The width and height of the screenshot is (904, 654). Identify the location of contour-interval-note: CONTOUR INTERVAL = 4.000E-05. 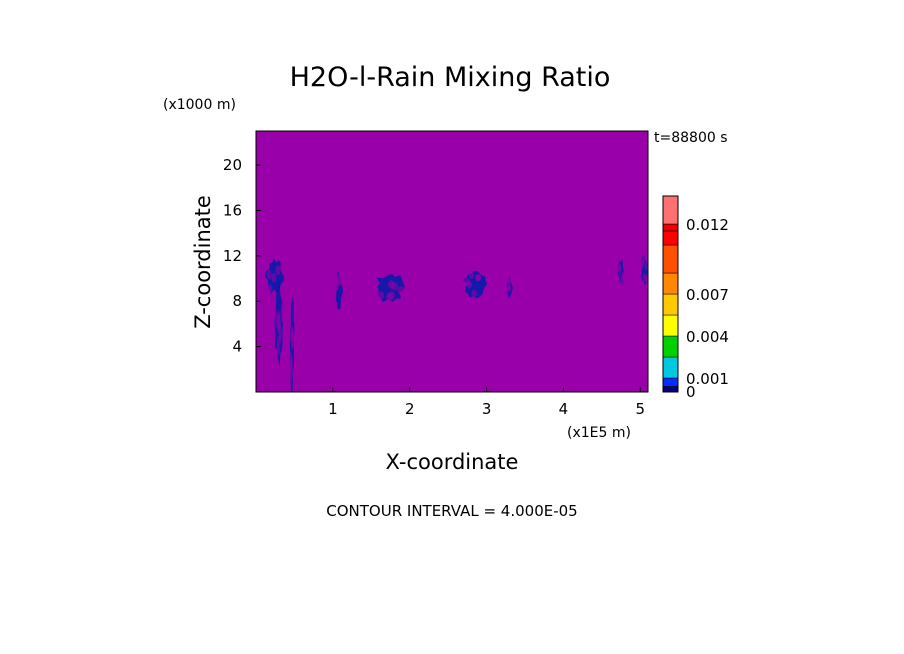
(451, 511).